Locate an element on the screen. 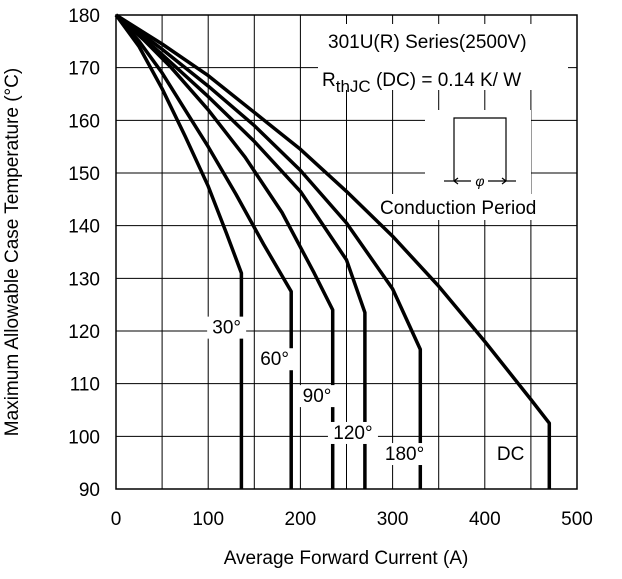  curve-label: 120° is located at coordinates (352, 433).